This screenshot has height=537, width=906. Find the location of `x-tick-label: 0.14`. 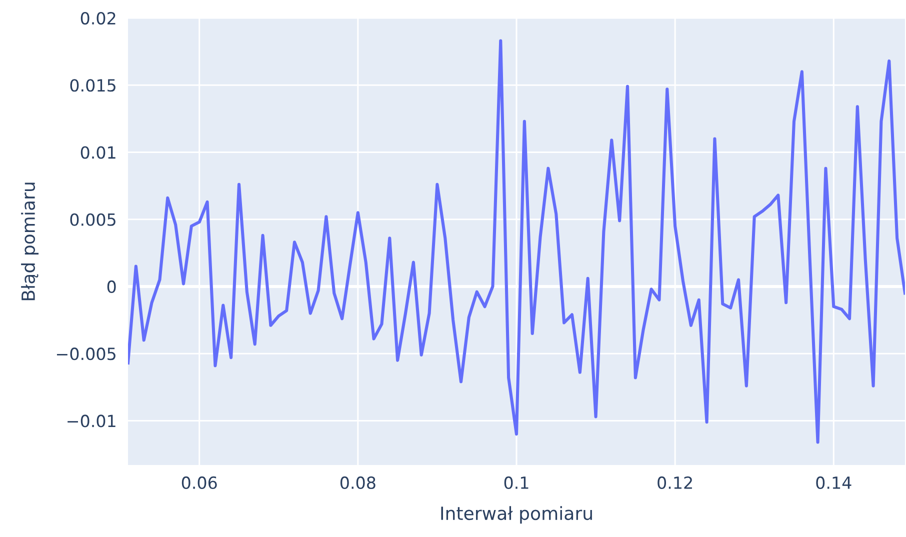

x-tick-label: 0.14 is located at coordinates (834, 483).